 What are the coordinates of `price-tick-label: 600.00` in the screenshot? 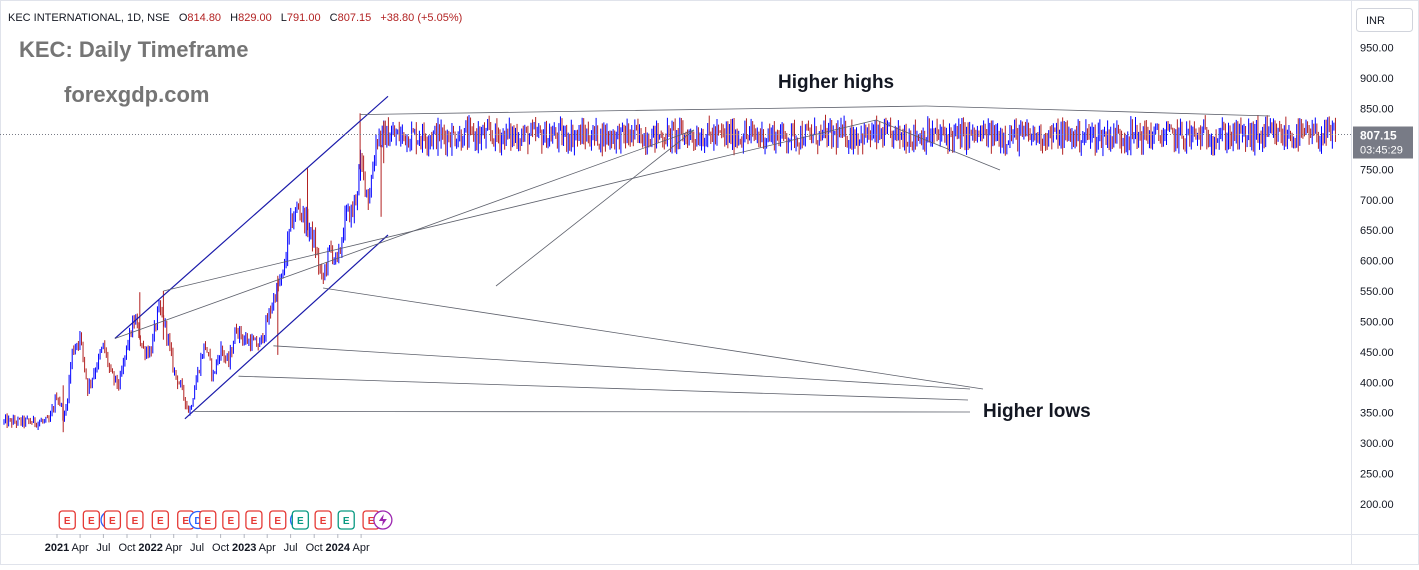 It's located at (1377, 262).